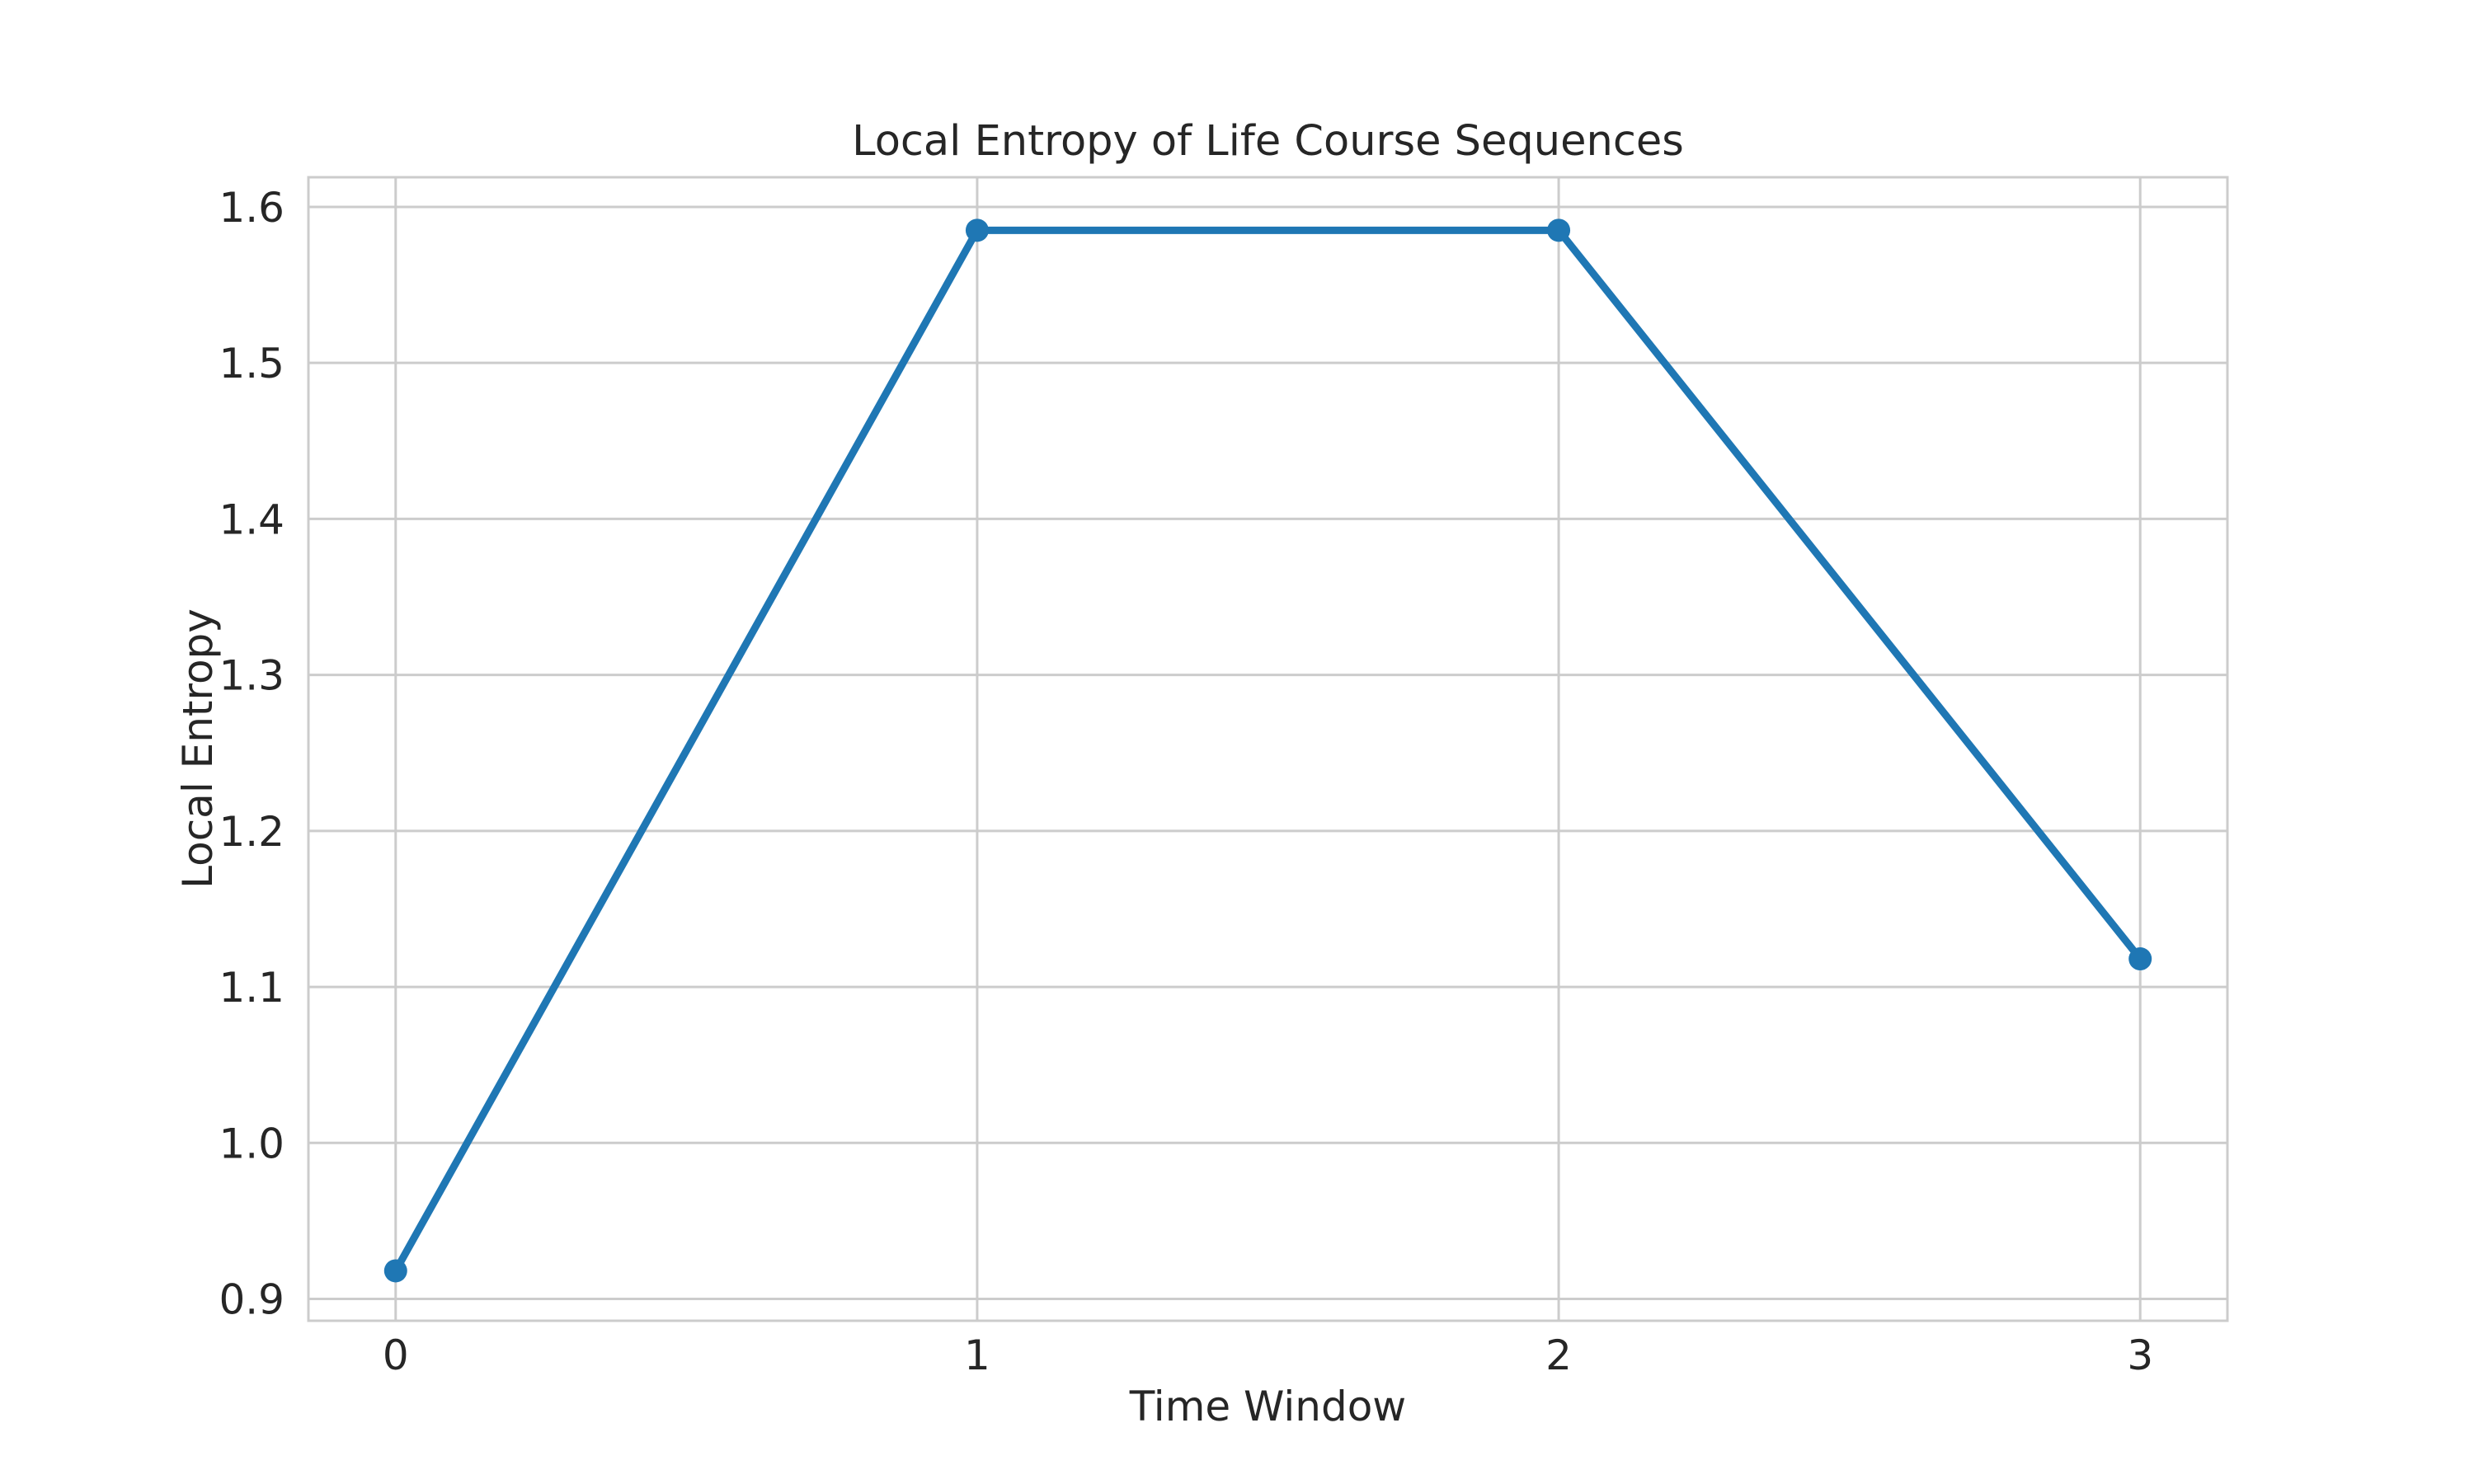  What do you see at coordinates (1268, 141) in the screenshot?
I see `chart-title: Local Entropy of Life Course Sequences` at bounding box center [1268, 141].